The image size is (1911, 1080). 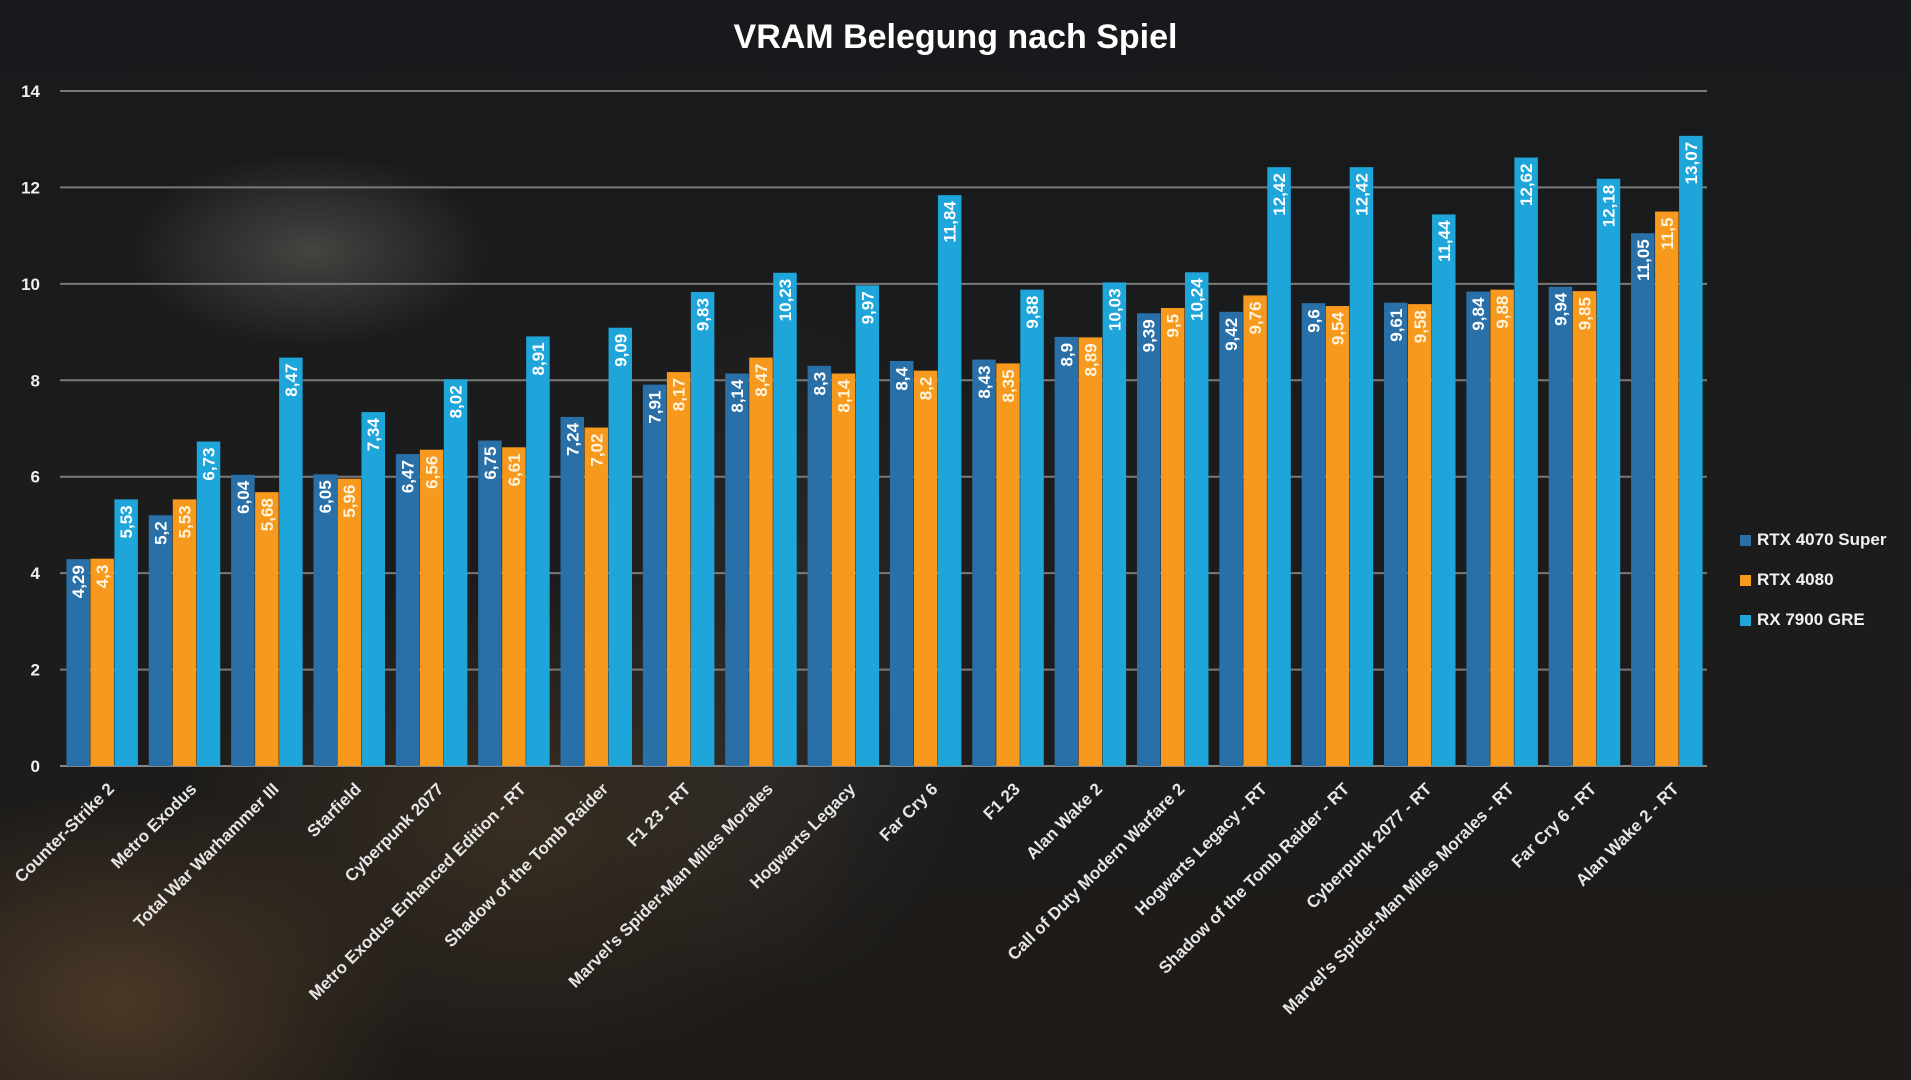 I want to click on data-label: 8,47, so click(x=761, y=380).